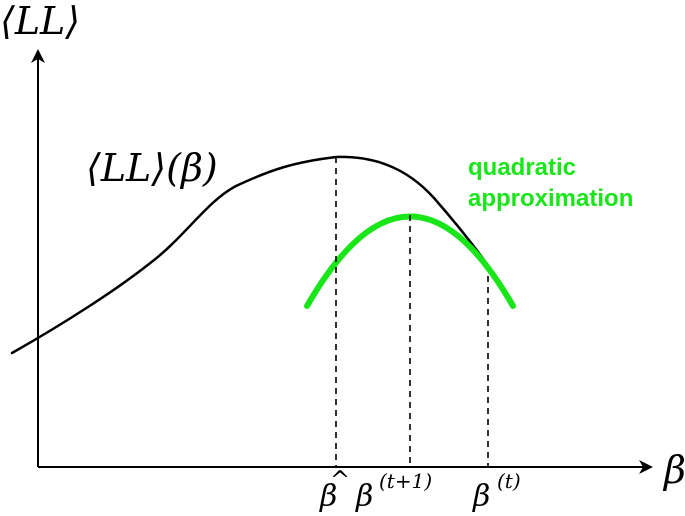  Describe the element at coordinates (405, 481) in the screenshot. I see `beta-t1-superscript: (t+1)` at that location.